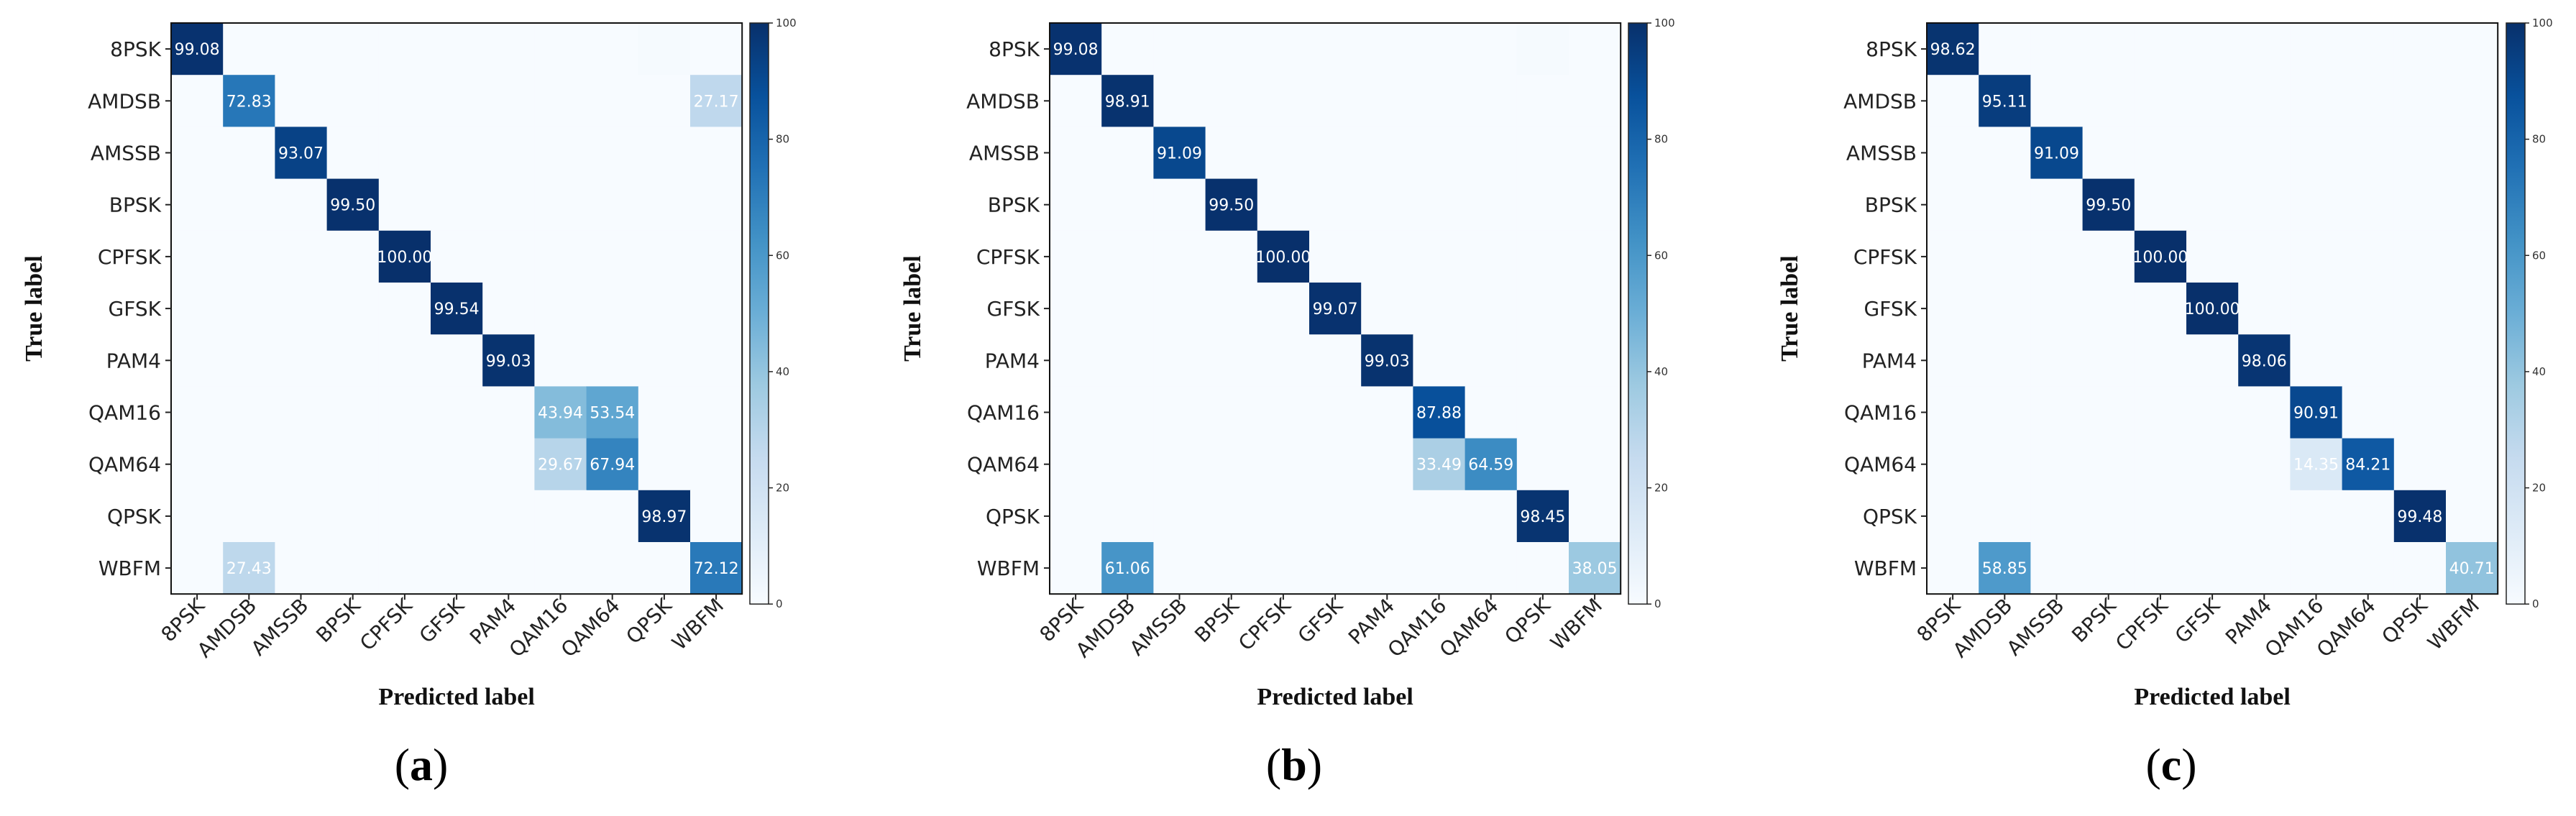 The image size is (2576, 816). I want to click on cell-value-label: 27.17, so click(716, 102).